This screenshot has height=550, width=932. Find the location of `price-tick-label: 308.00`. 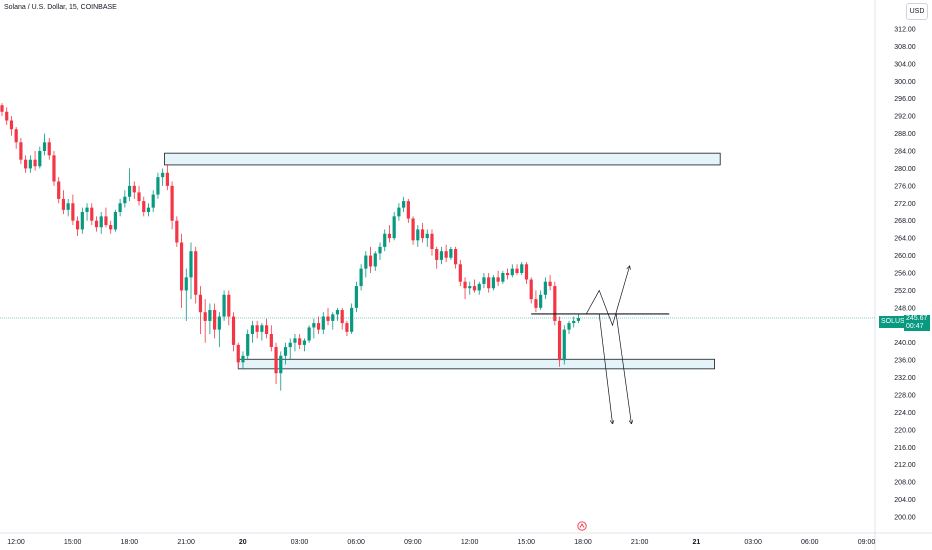

price-tick-label: 308.00 is located at coordinates (905, 47).